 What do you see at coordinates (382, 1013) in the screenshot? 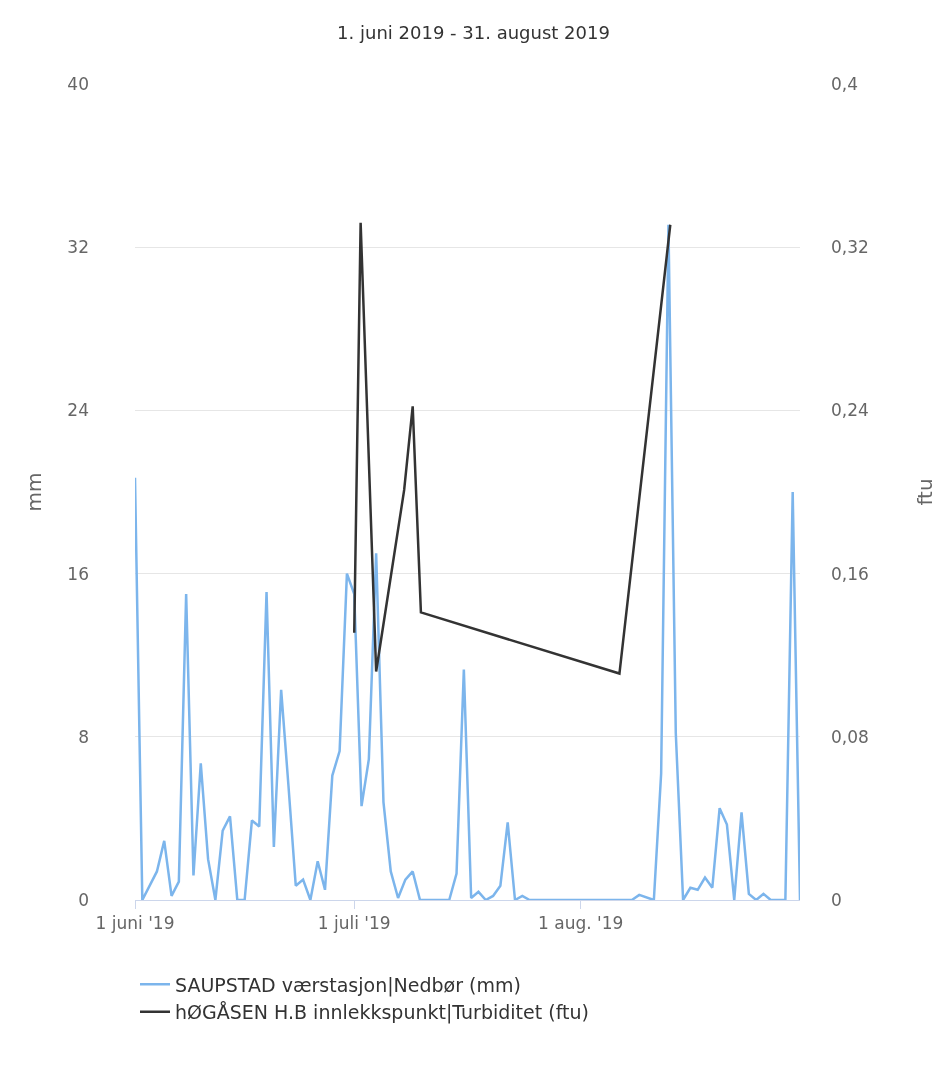
I see `legend-label: hØGÅSEN H.B innlekkspunkt|Turbiditet (ftu)` at bounding box center [382, 1013].